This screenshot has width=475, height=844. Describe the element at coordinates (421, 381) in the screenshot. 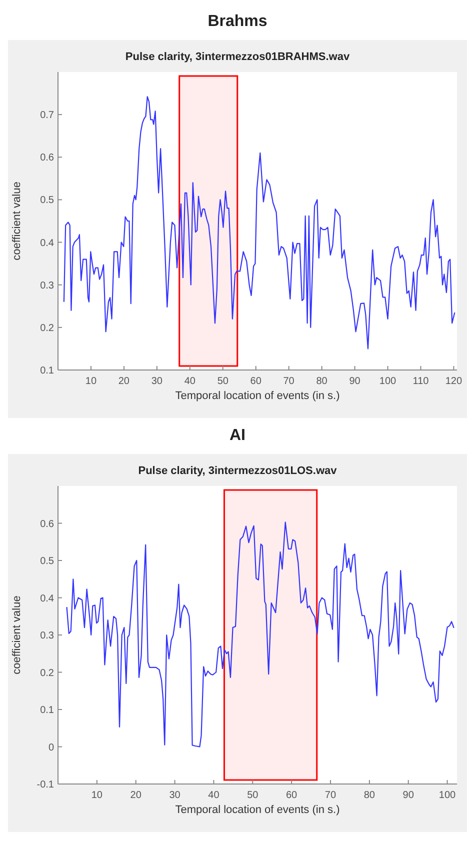

I see `x-tick-label: 110` at that location.